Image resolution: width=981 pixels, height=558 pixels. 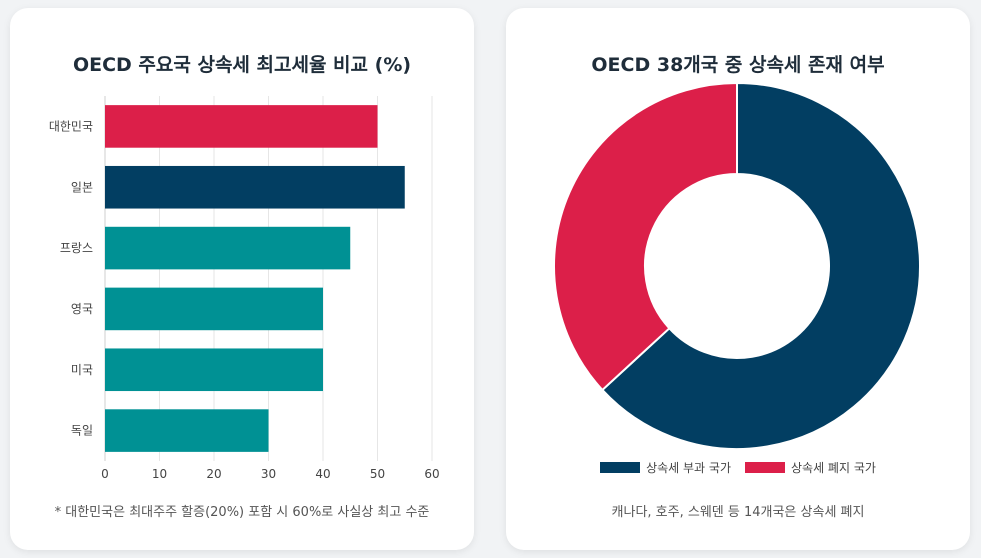 What do you see at coordinates (82, 187) in the screenshot?
I see `y-tick-label: 일본` at bounding box center [82, 187].